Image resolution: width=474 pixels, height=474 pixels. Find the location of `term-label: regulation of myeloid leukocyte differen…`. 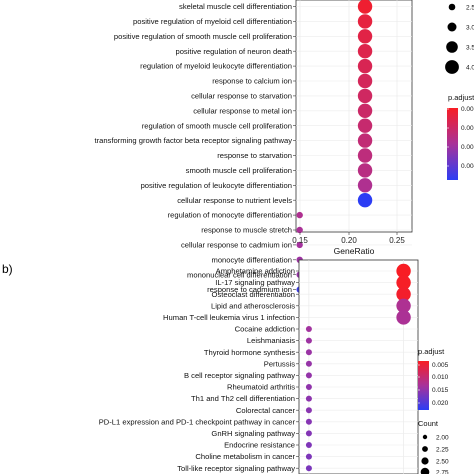

term-label: regulation of myeloid leukocyte differen… is located at coordinates (216, 66).